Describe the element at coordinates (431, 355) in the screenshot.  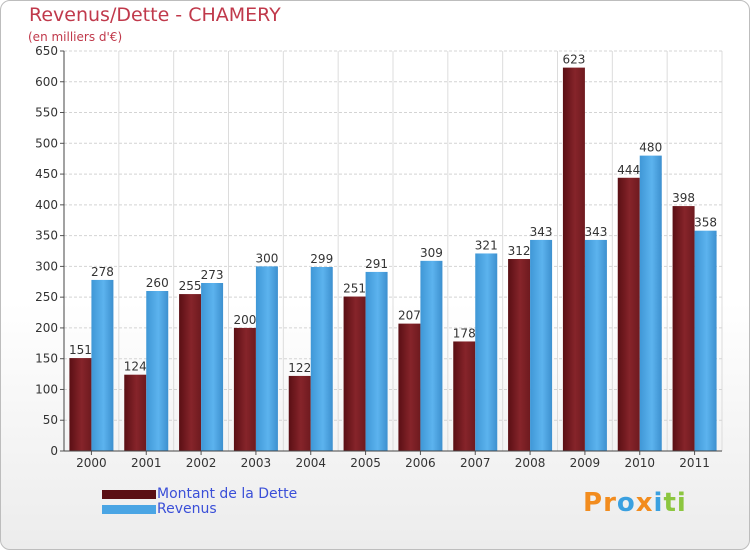
I see `bar-revenus-2006` at that location.